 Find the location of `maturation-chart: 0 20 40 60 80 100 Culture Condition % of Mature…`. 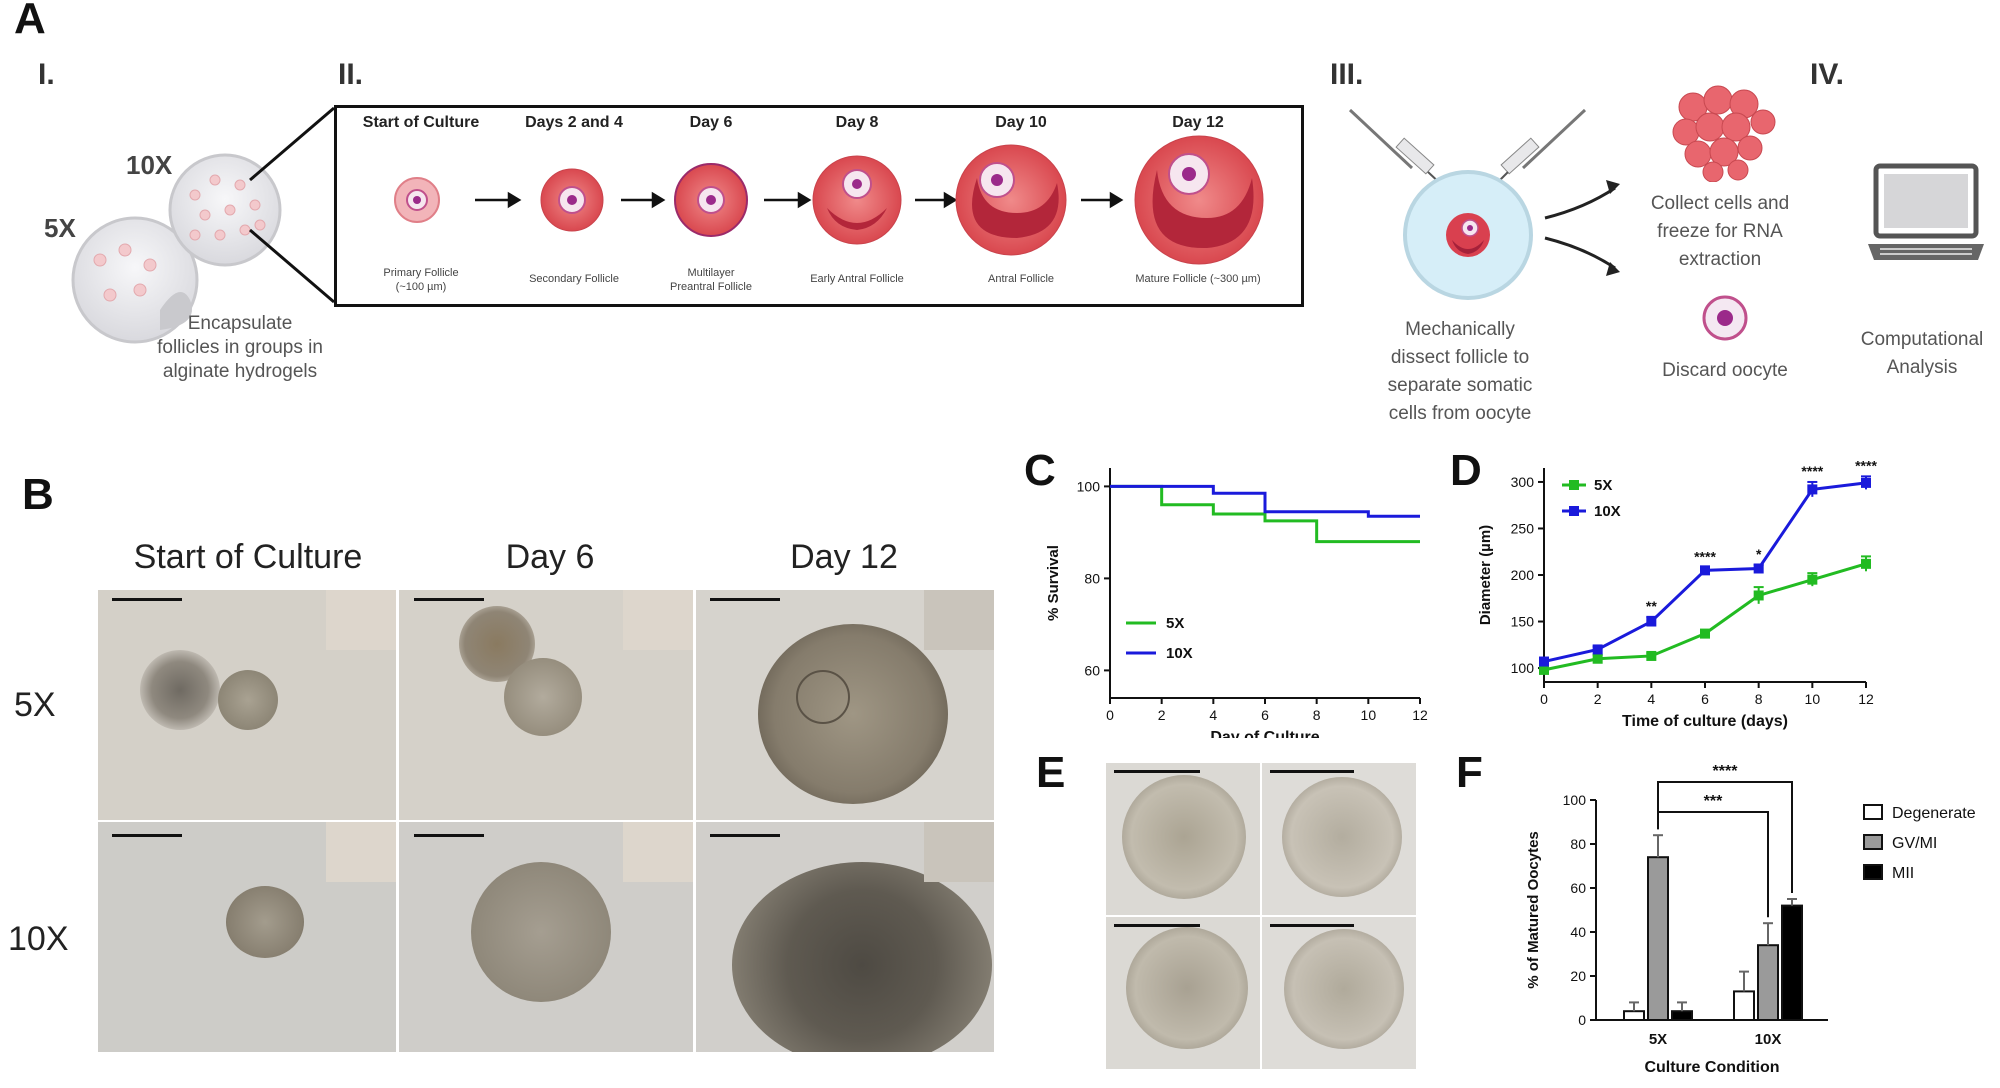

maturation-chart: 0 20 40 60 80 100 Culture Condition % of Mature… is located at coordinates (1750, 919).